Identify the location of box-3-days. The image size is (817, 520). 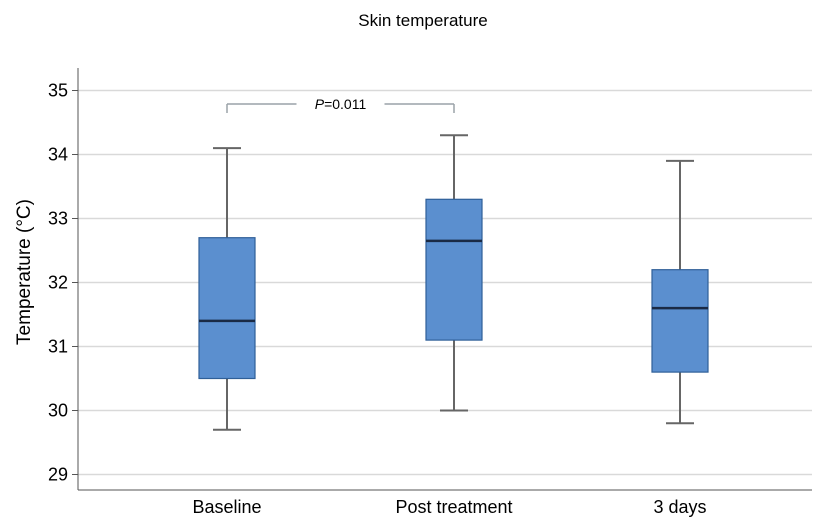
(680, 292).